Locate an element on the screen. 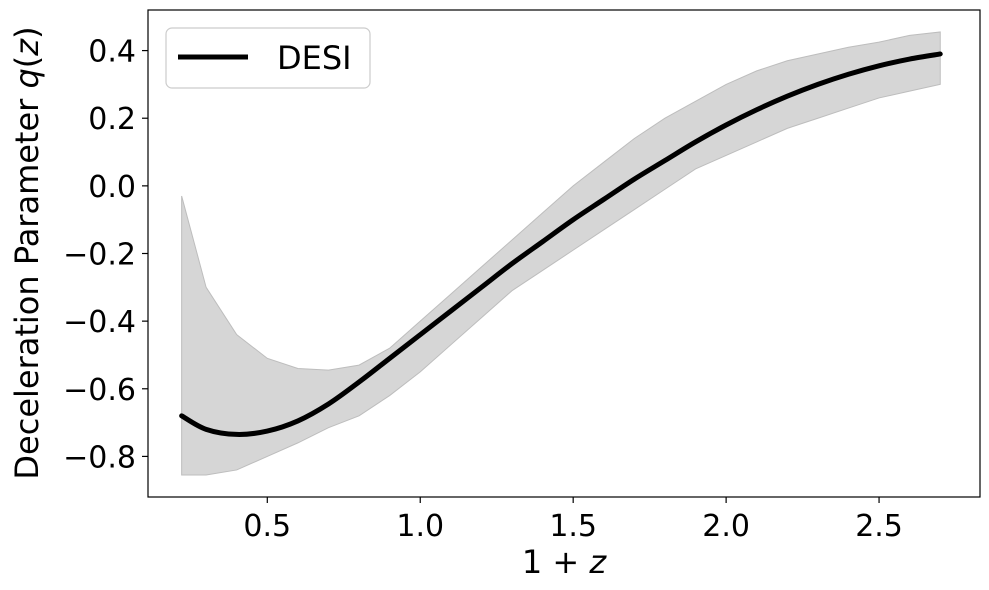  y-tick-label: −0.6 is located at coordinates (99, 390).